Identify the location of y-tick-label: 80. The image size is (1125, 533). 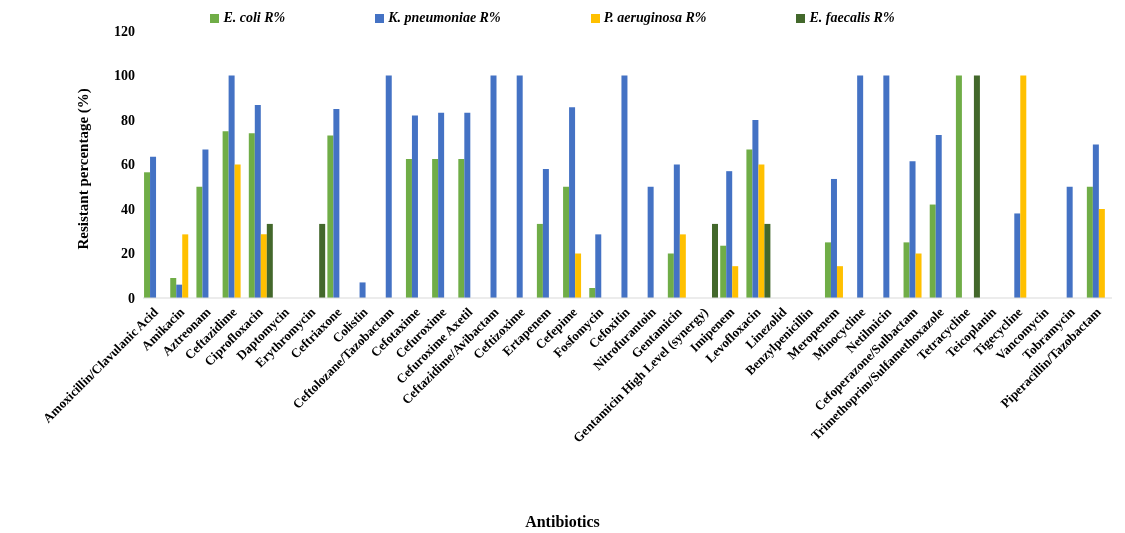
(128, 120).